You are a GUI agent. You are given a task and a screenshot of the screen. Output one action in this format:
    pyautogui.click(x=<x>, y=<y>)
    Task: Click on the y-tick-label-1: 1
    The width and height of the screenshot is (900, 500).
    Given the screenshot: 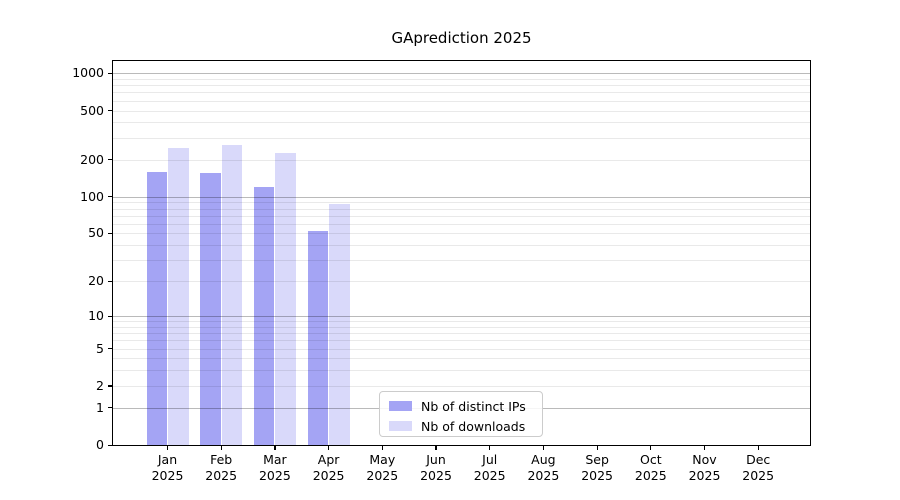 What is the action you would take?
    pyautogui.click(x=100, y=407)
    